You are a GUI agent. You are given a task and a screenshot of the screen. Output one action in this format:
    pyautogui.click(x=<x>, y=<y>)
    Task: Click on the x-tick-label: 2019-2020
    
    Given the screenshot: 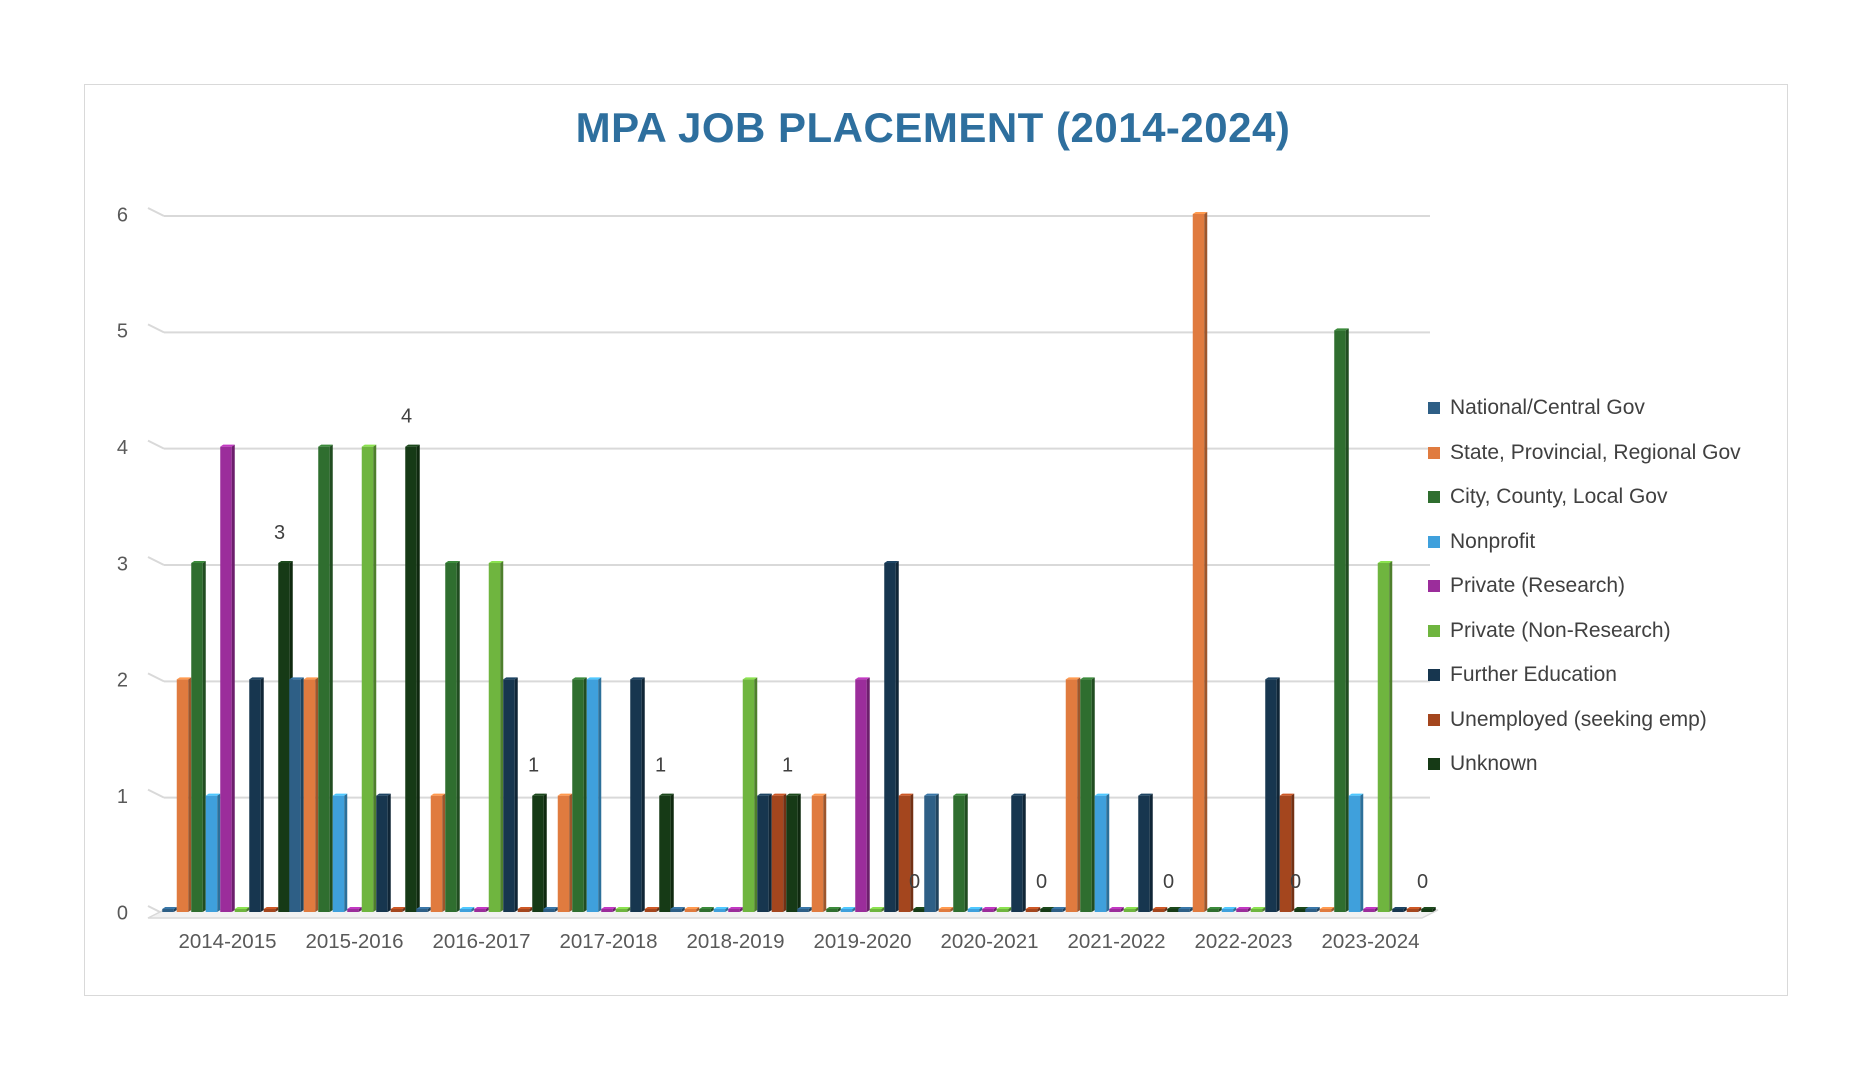 What is the action you would take?
    pyautogui.click(x=862, y=941)
    